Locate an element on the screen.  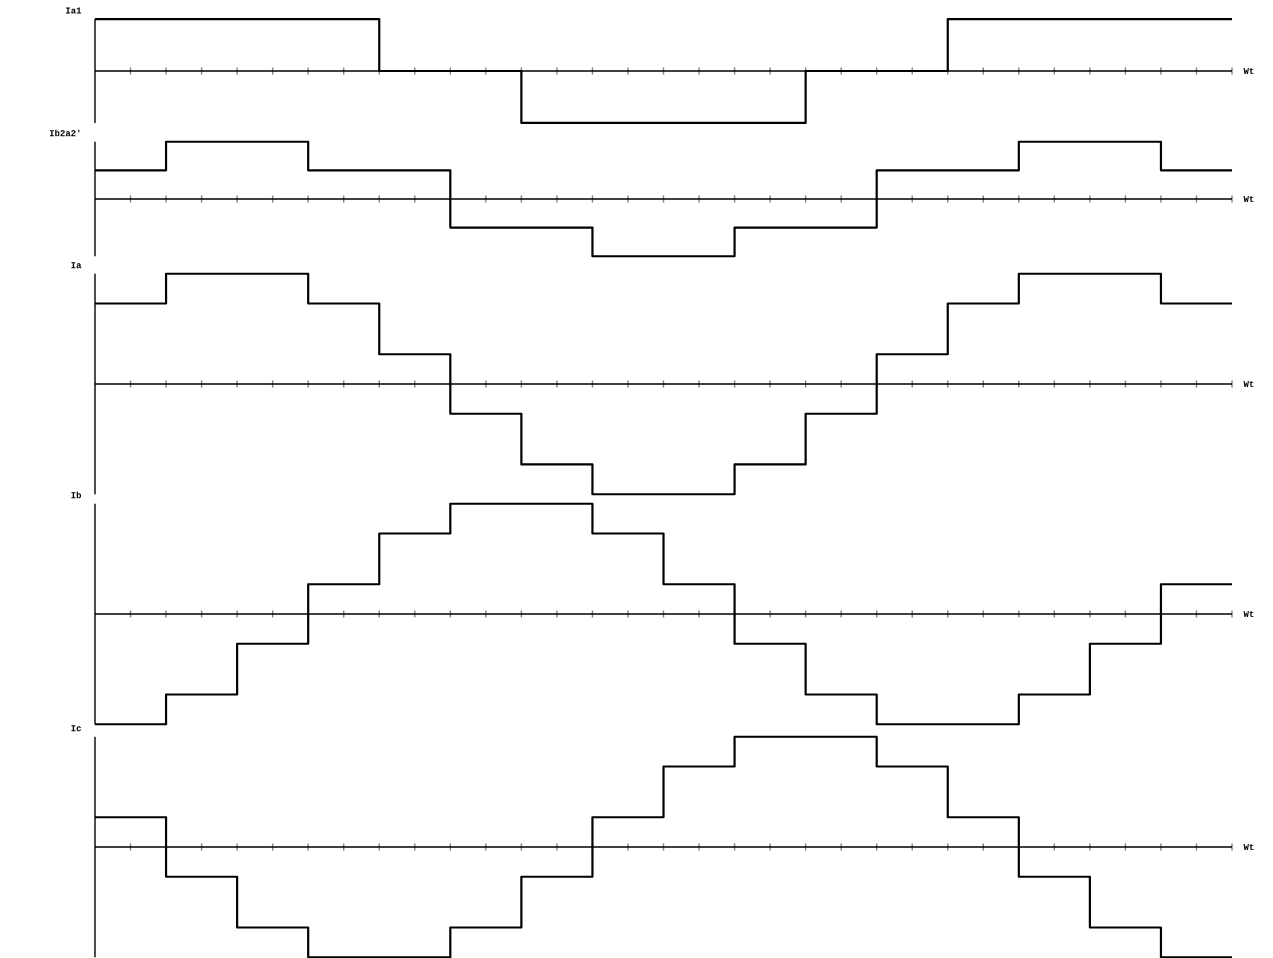
chart-title: Ia is located at coordinates (76, 265).